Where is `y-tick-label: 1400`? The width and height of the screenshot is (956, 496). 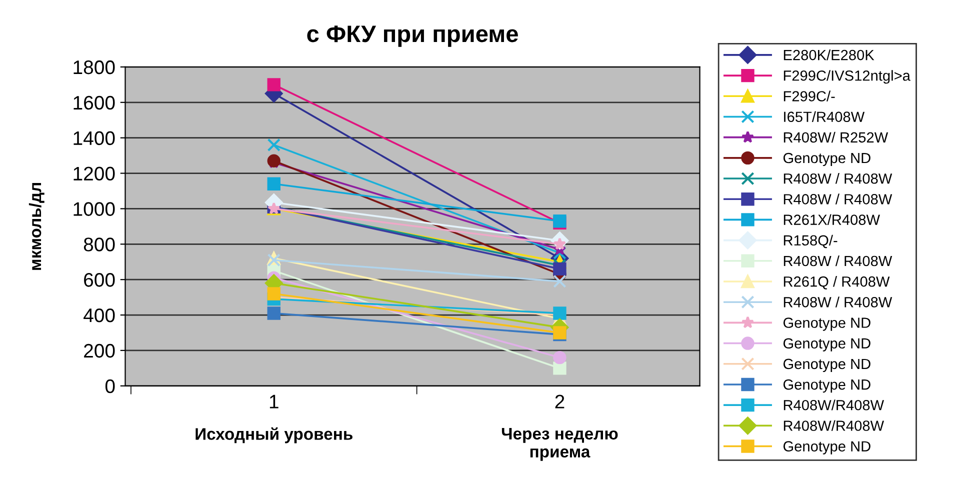
y-tick-label: 1400 is located at coordinates (94, 138).